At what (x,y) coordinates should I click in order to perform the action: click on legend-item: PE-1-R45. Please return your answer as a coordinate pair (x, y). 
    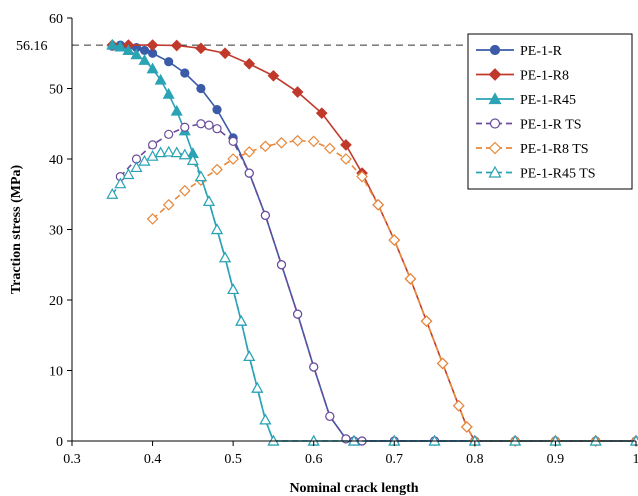
    Looking at the image, I should click on (526, 100).